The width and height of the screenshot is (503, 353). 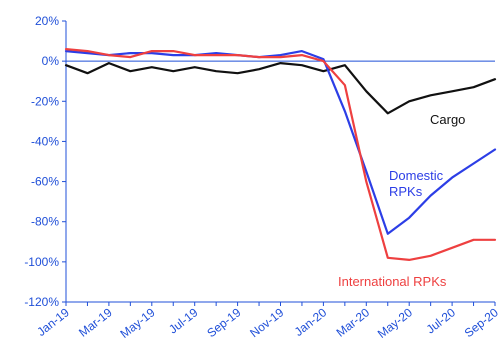 What do you see at coordinates (45, 222) in the screenshot?
I see `y-tick-label: -80%` at bounding box center [45, 222].